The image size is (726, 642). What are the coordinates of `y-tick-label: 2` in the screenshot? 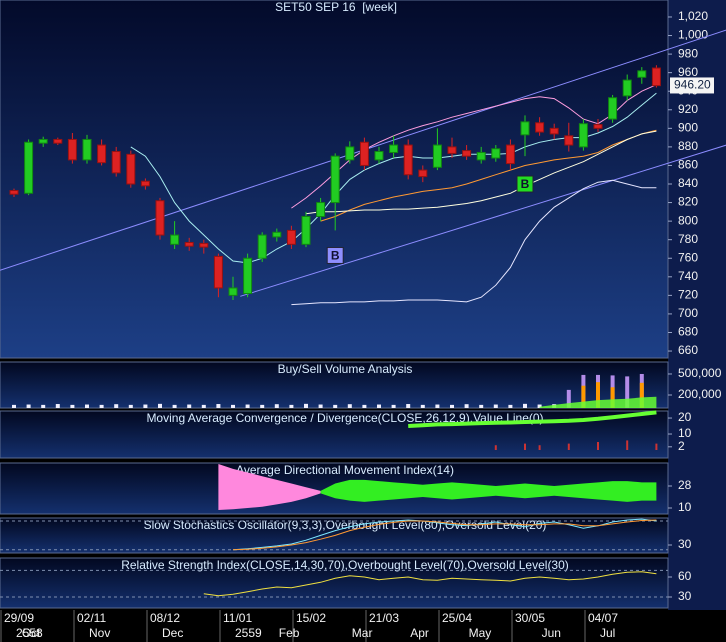 It's located at (681, 446).